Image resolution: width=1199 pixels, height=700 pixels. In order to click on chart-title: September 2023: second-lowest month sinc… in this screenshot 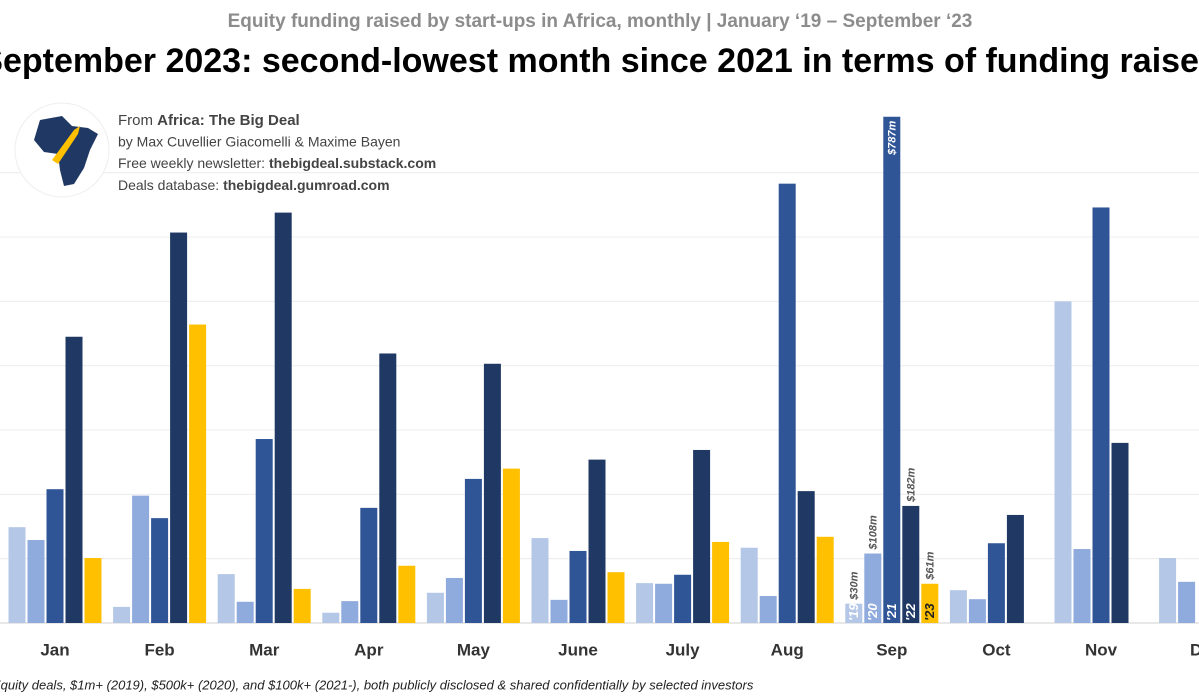, I will do `click(599, 61)`.